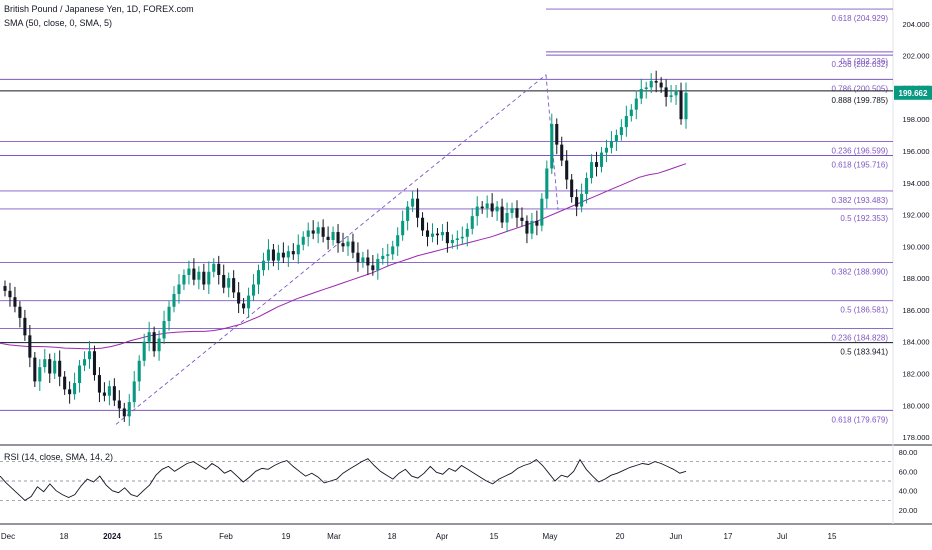 The image size is (932, 550). What do you see at coordinates (334, 536) in the screenshot?
I see `time-tick-label: Mar` at bounding box center [334, 536].